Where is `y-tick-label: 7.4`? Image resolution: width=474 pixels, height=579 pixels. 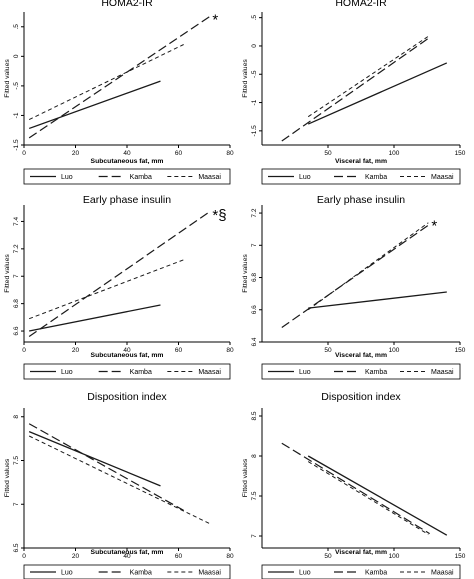 y-tick-label: 7.4 is located at coordinates (16, 221).